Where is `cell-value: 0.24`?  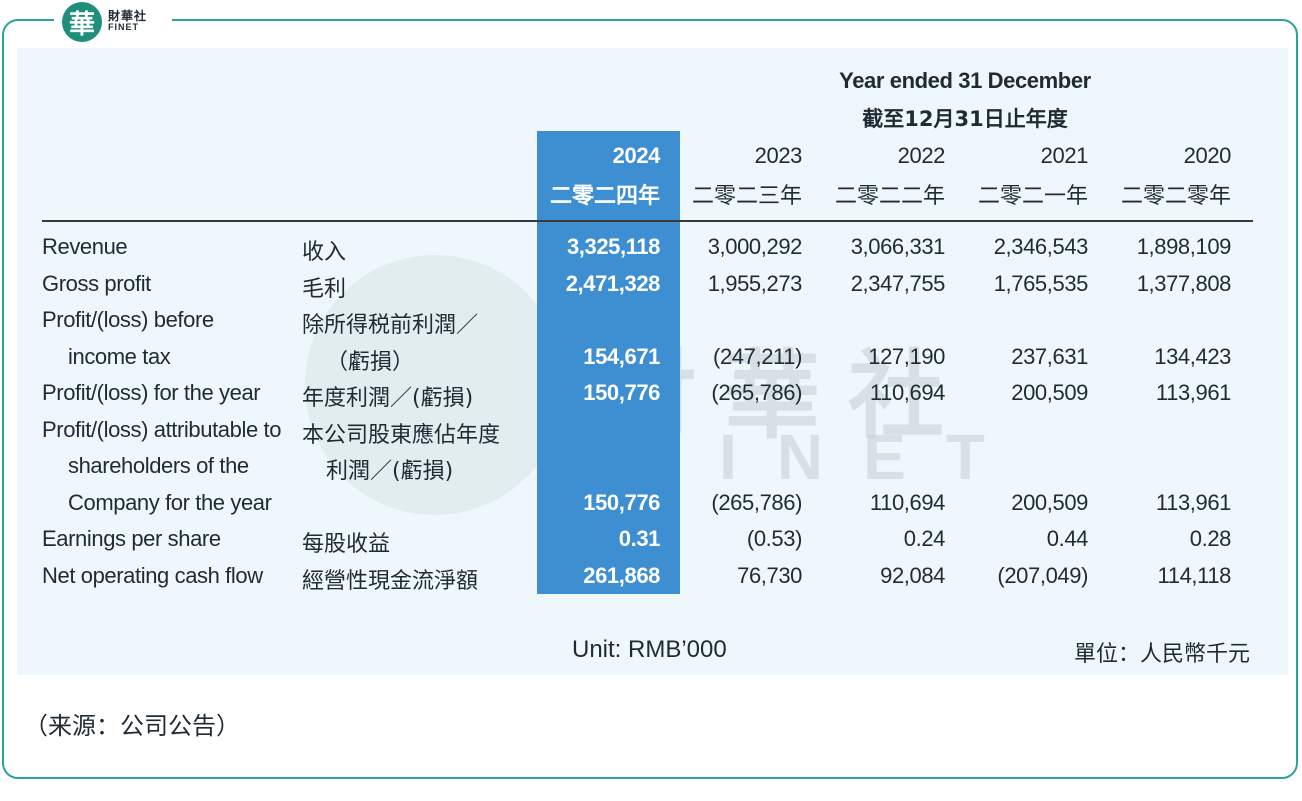
cell-value: 0.24 is located at coordinates (924, 538).